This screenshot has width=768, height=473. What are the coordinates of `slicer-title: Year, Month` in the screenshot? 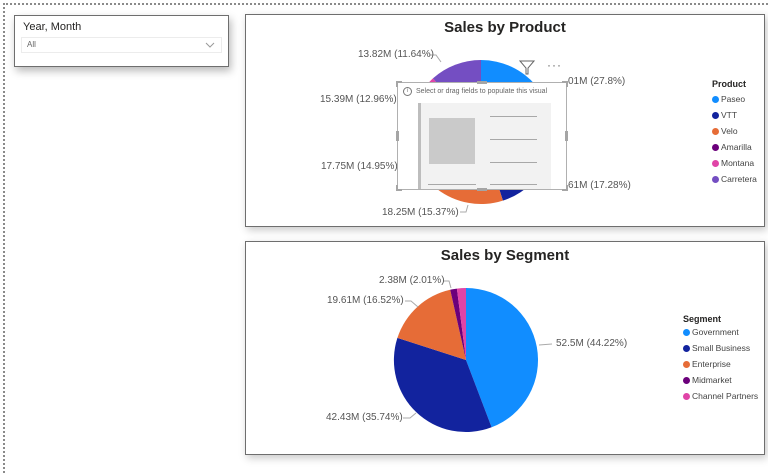 It's located at (52, 27).